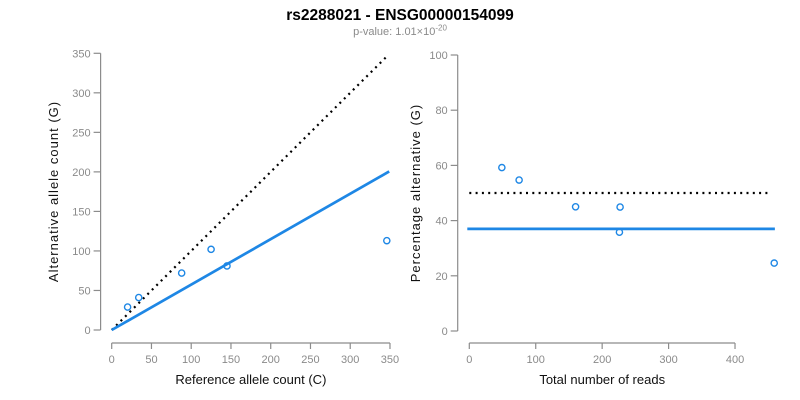  I want to click on x-tick-label: 150, so click(231, 360).